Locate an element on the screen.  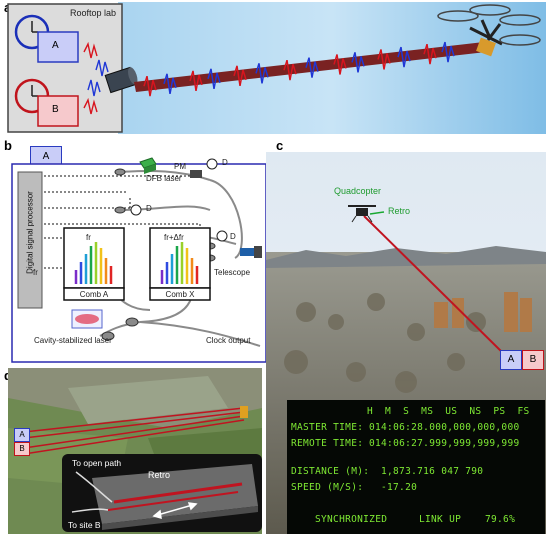
comb-x-box is located at coordinates (180, 258).